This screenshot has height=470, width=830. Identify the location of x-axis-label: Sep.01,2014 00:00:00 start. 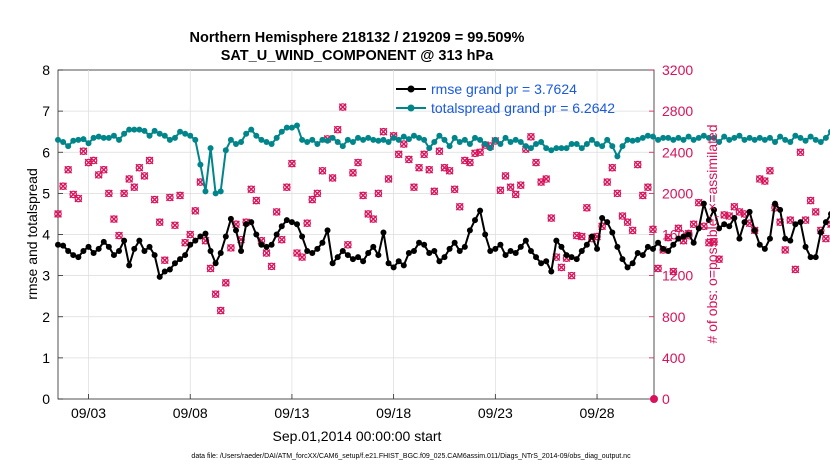
(357, 436).